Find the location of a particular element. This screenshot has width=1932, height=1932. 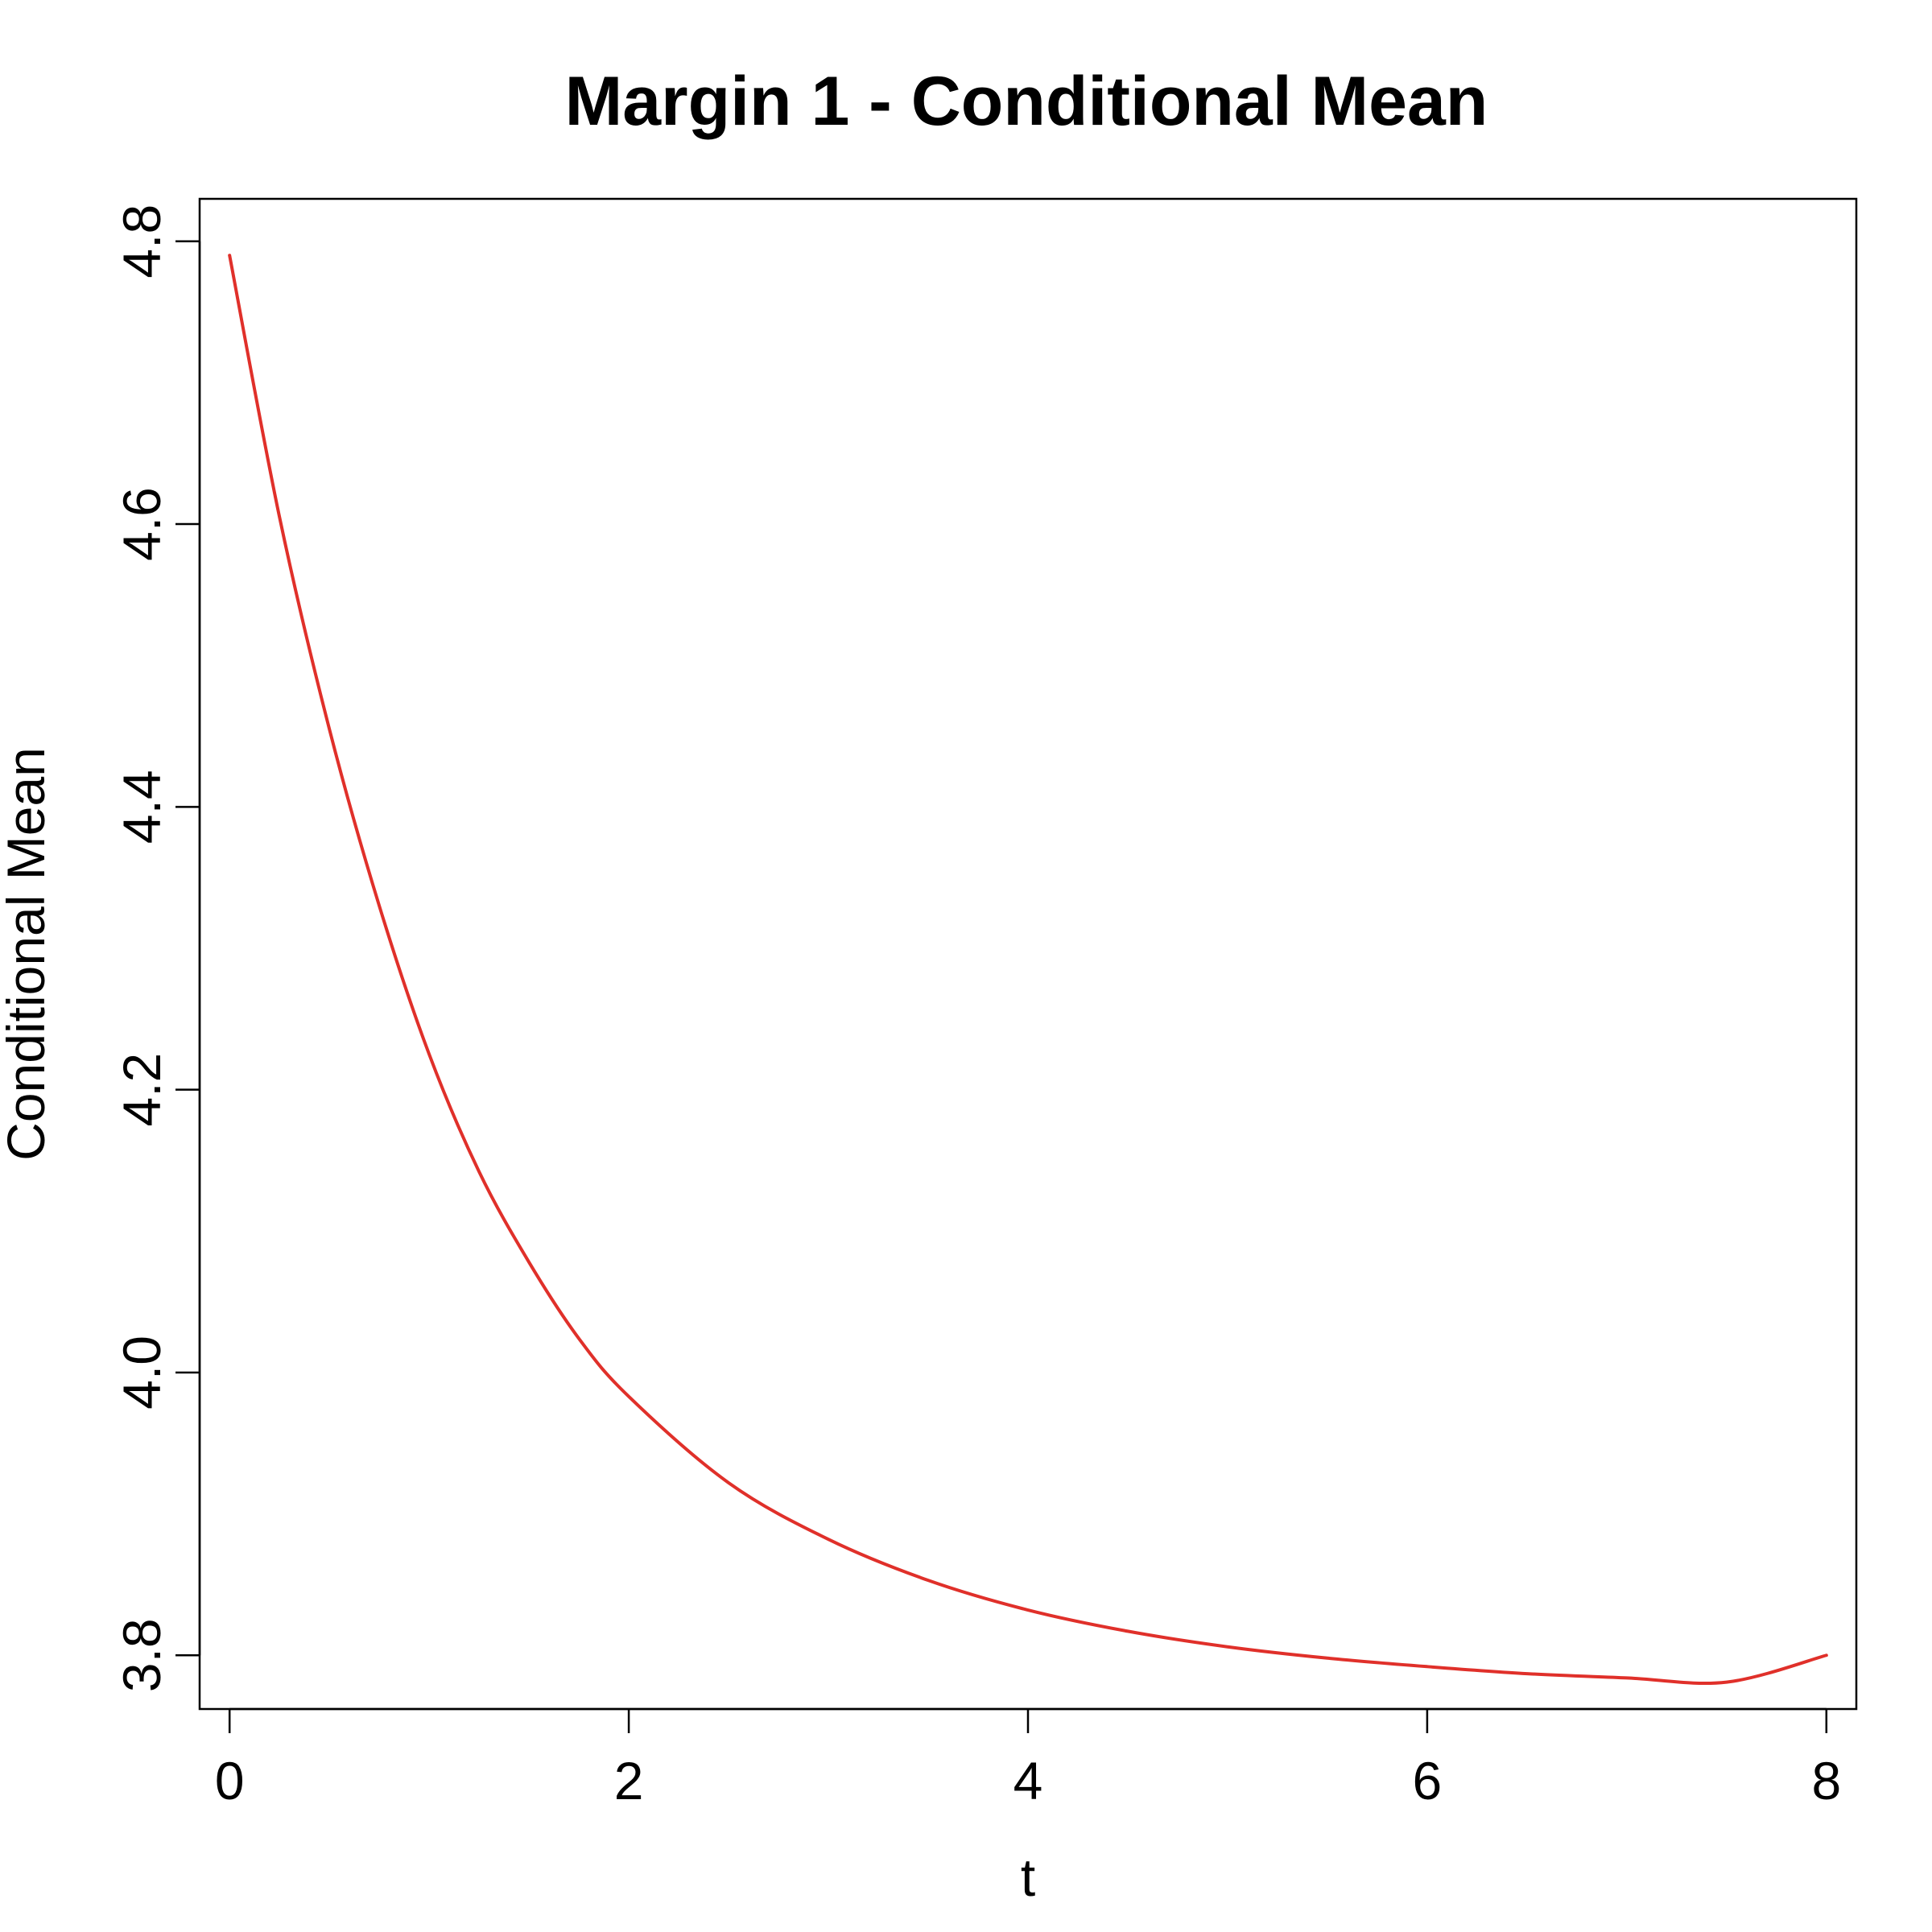

x-tick-label: 8 is located at coordinates (1826, 1780).